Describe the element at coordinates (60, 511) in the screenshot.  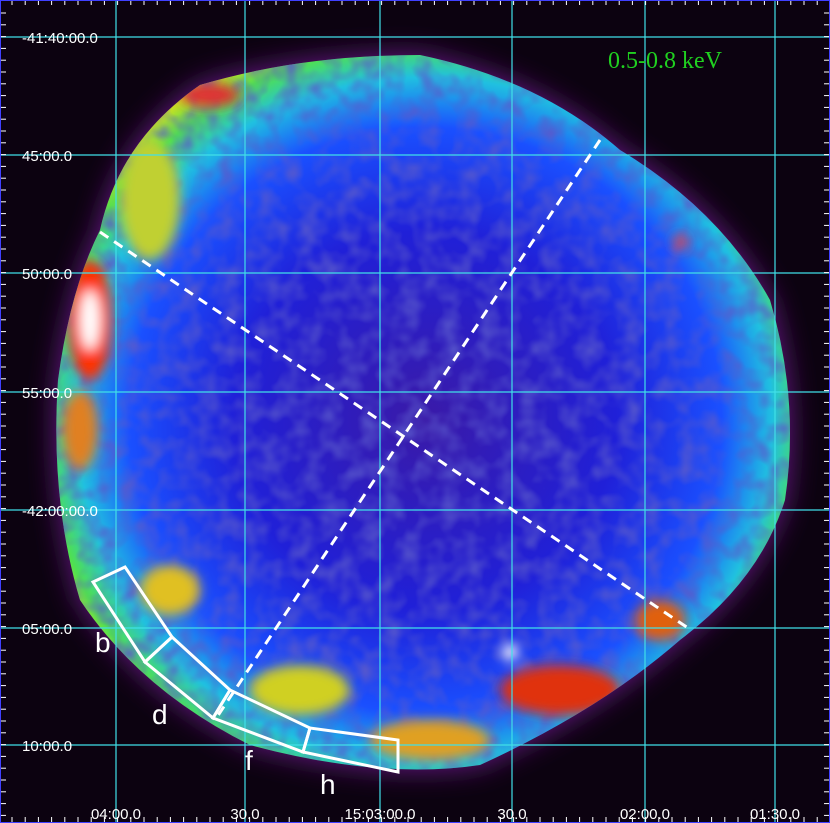
I see `dec-label: -42:00:00.0` at that location.